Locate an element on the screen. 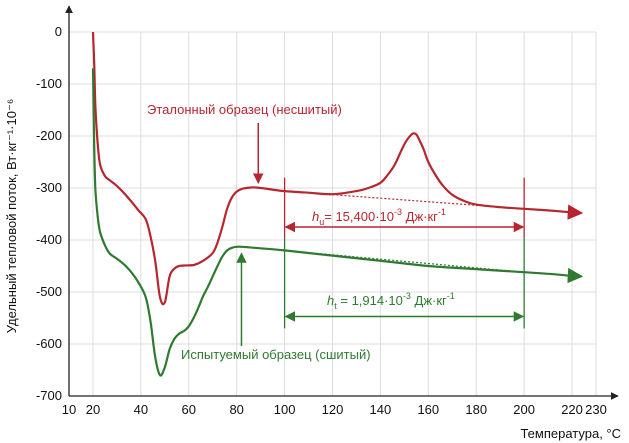 Image resolution: width=629 pixels, height=443 pixels. y-tick-label: -300 is located at coordinates (49, 187).